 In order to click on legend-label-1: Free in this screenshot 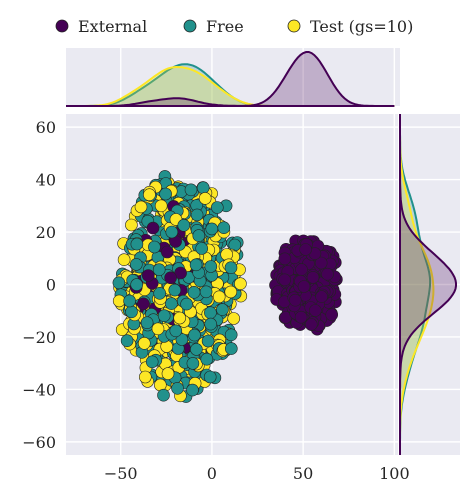, I will do `click(225, 26)`.